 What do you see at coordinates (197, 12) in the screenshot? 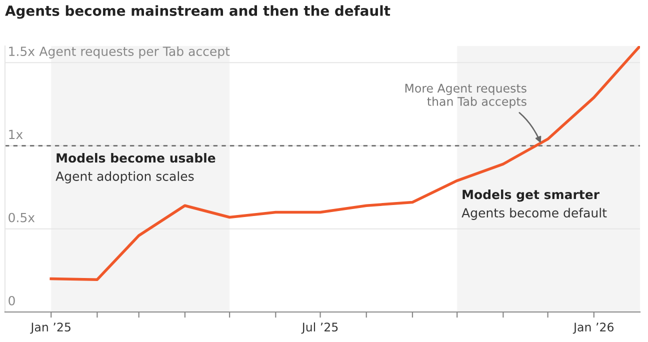
I see `chart-title: Agents become mainstream and then the default` at bounding box center [197, 12].